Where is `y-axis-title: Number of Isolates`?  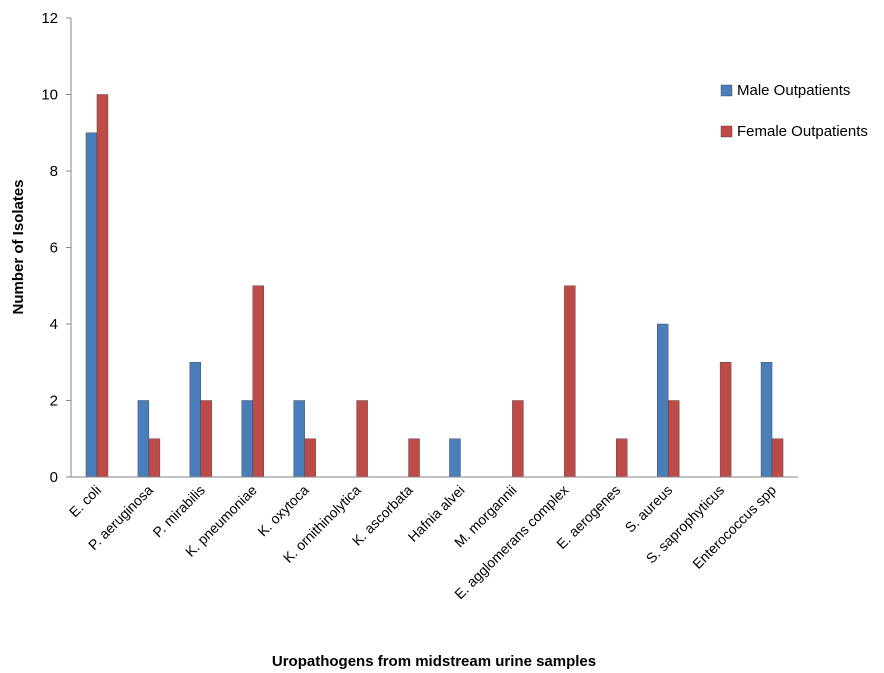 y-axis-title: Number of Isolates is located at coordinates (18, 246).